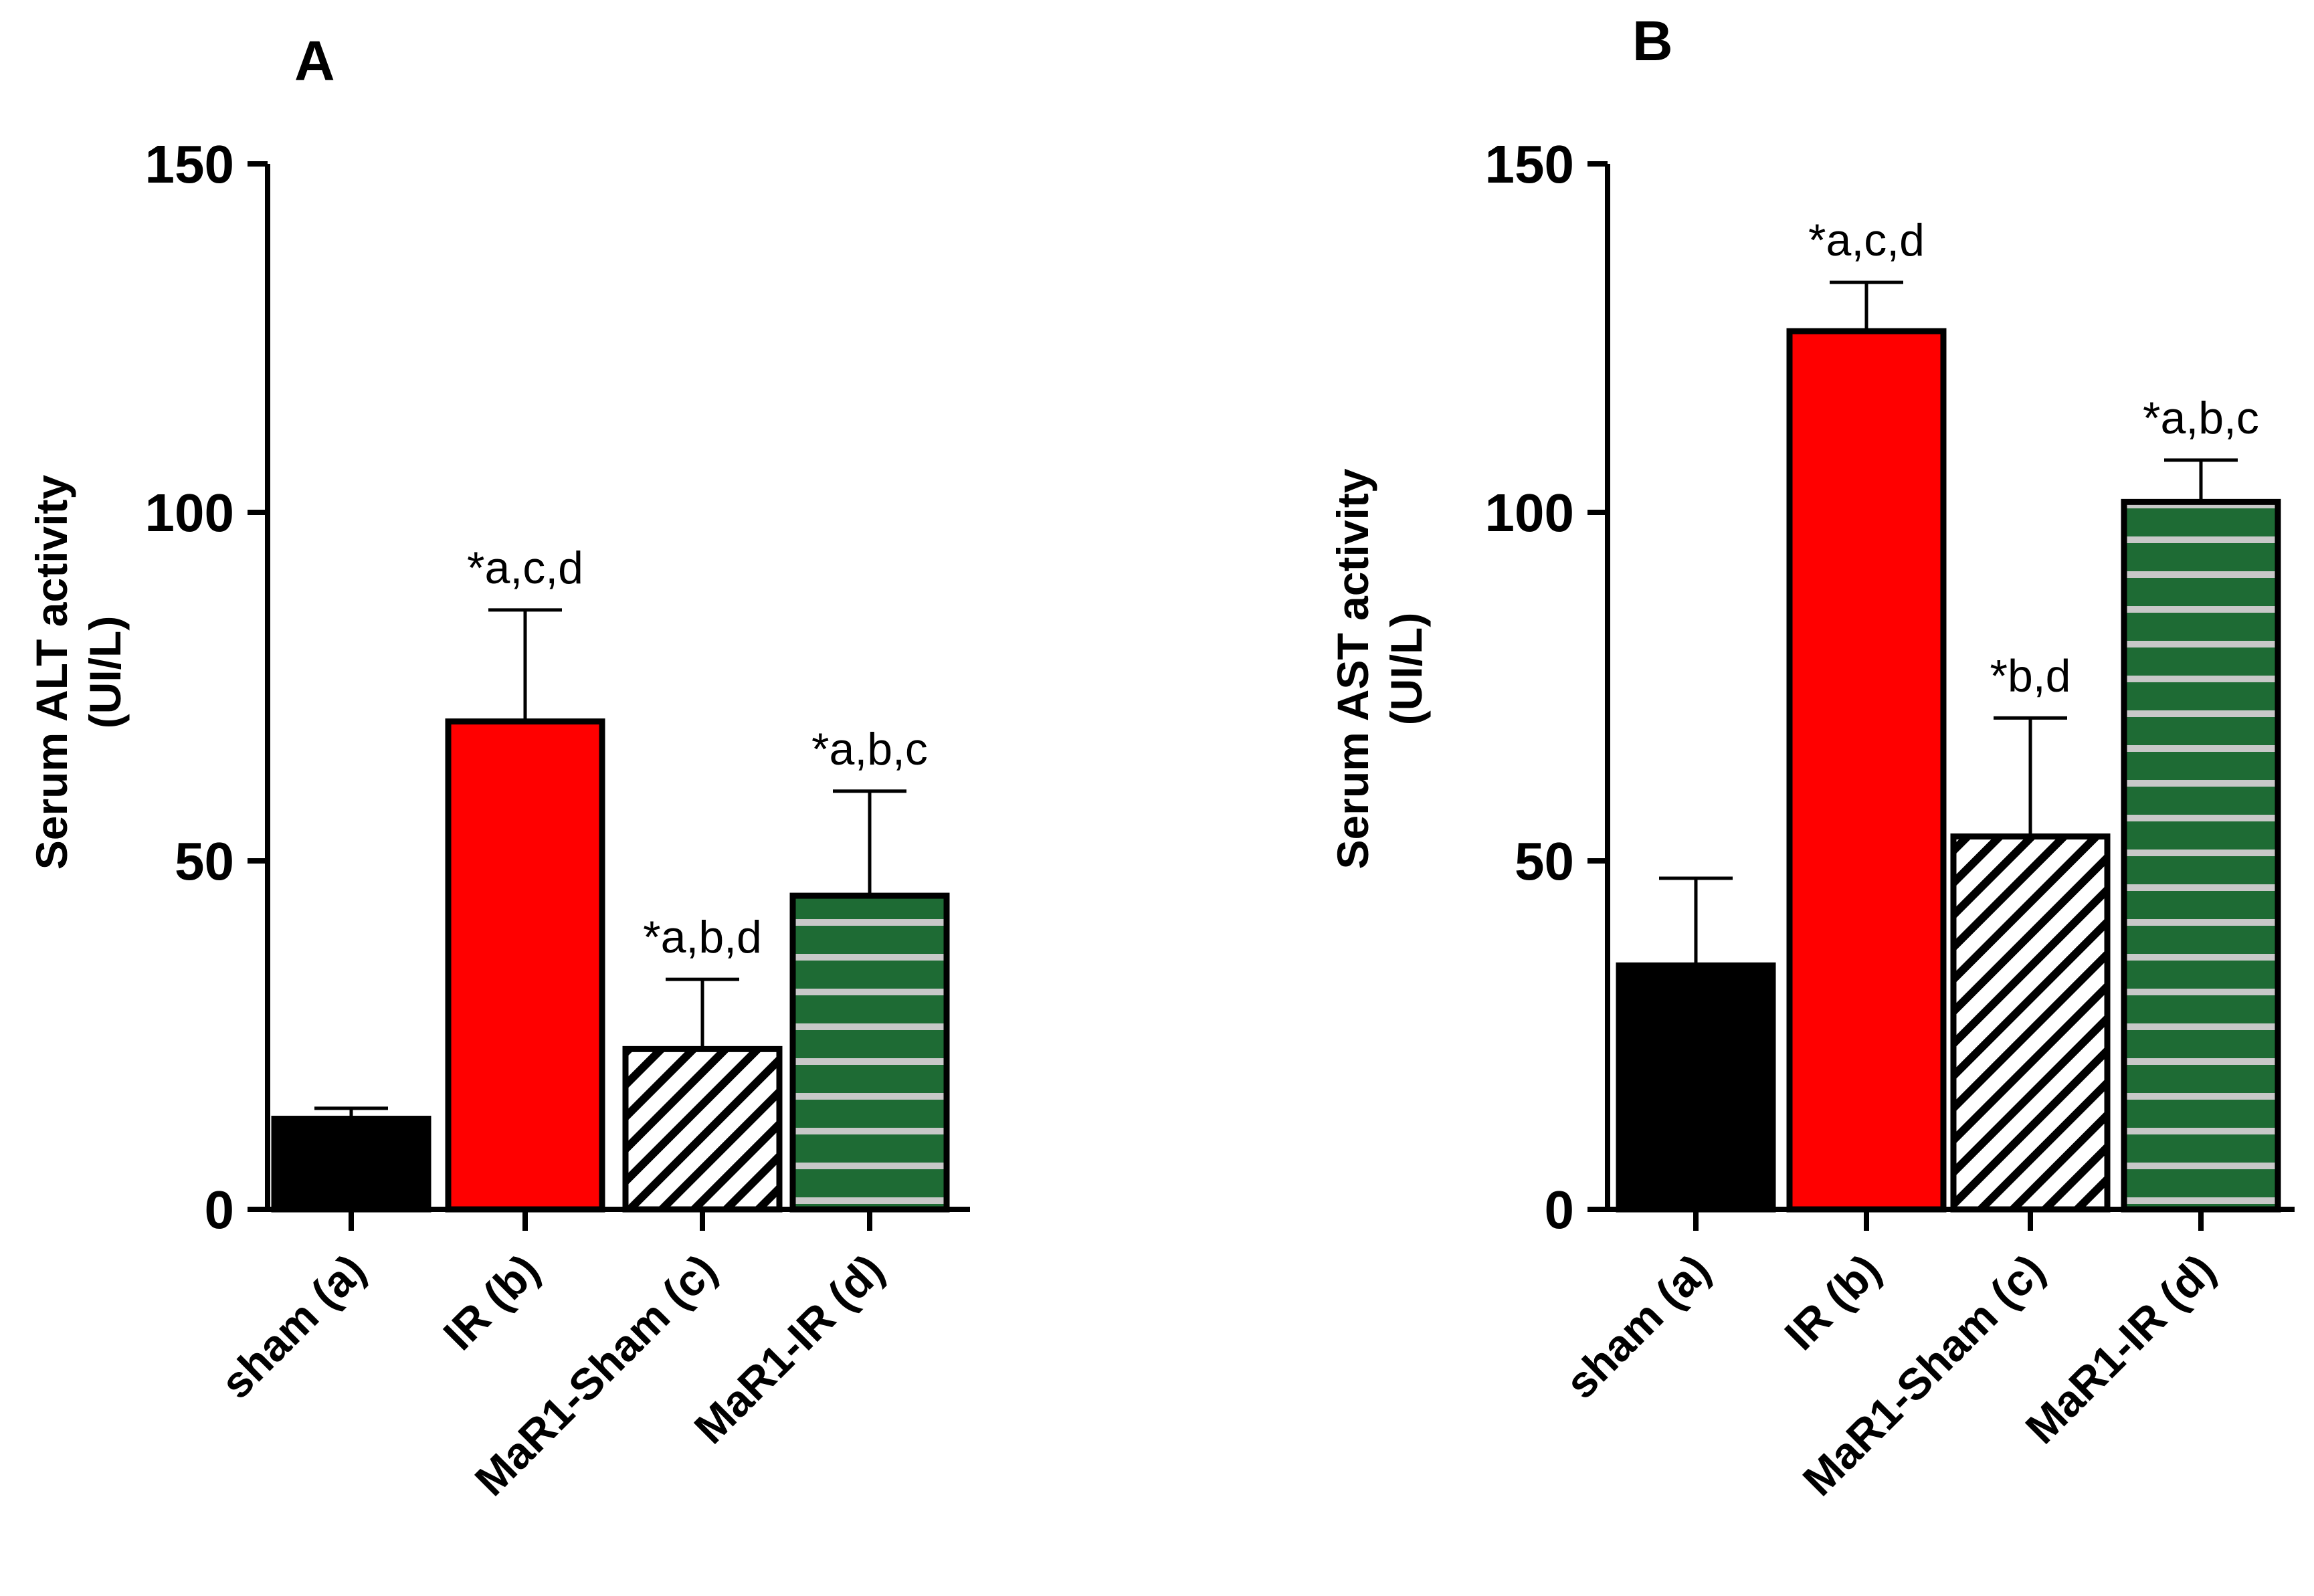 Image resolution: width=2314 pixels, height=1596 pixels. Describe the element at coordinates (189, 164) in the screenshot. I see `panel-a-ytick-label: 150` at that location.